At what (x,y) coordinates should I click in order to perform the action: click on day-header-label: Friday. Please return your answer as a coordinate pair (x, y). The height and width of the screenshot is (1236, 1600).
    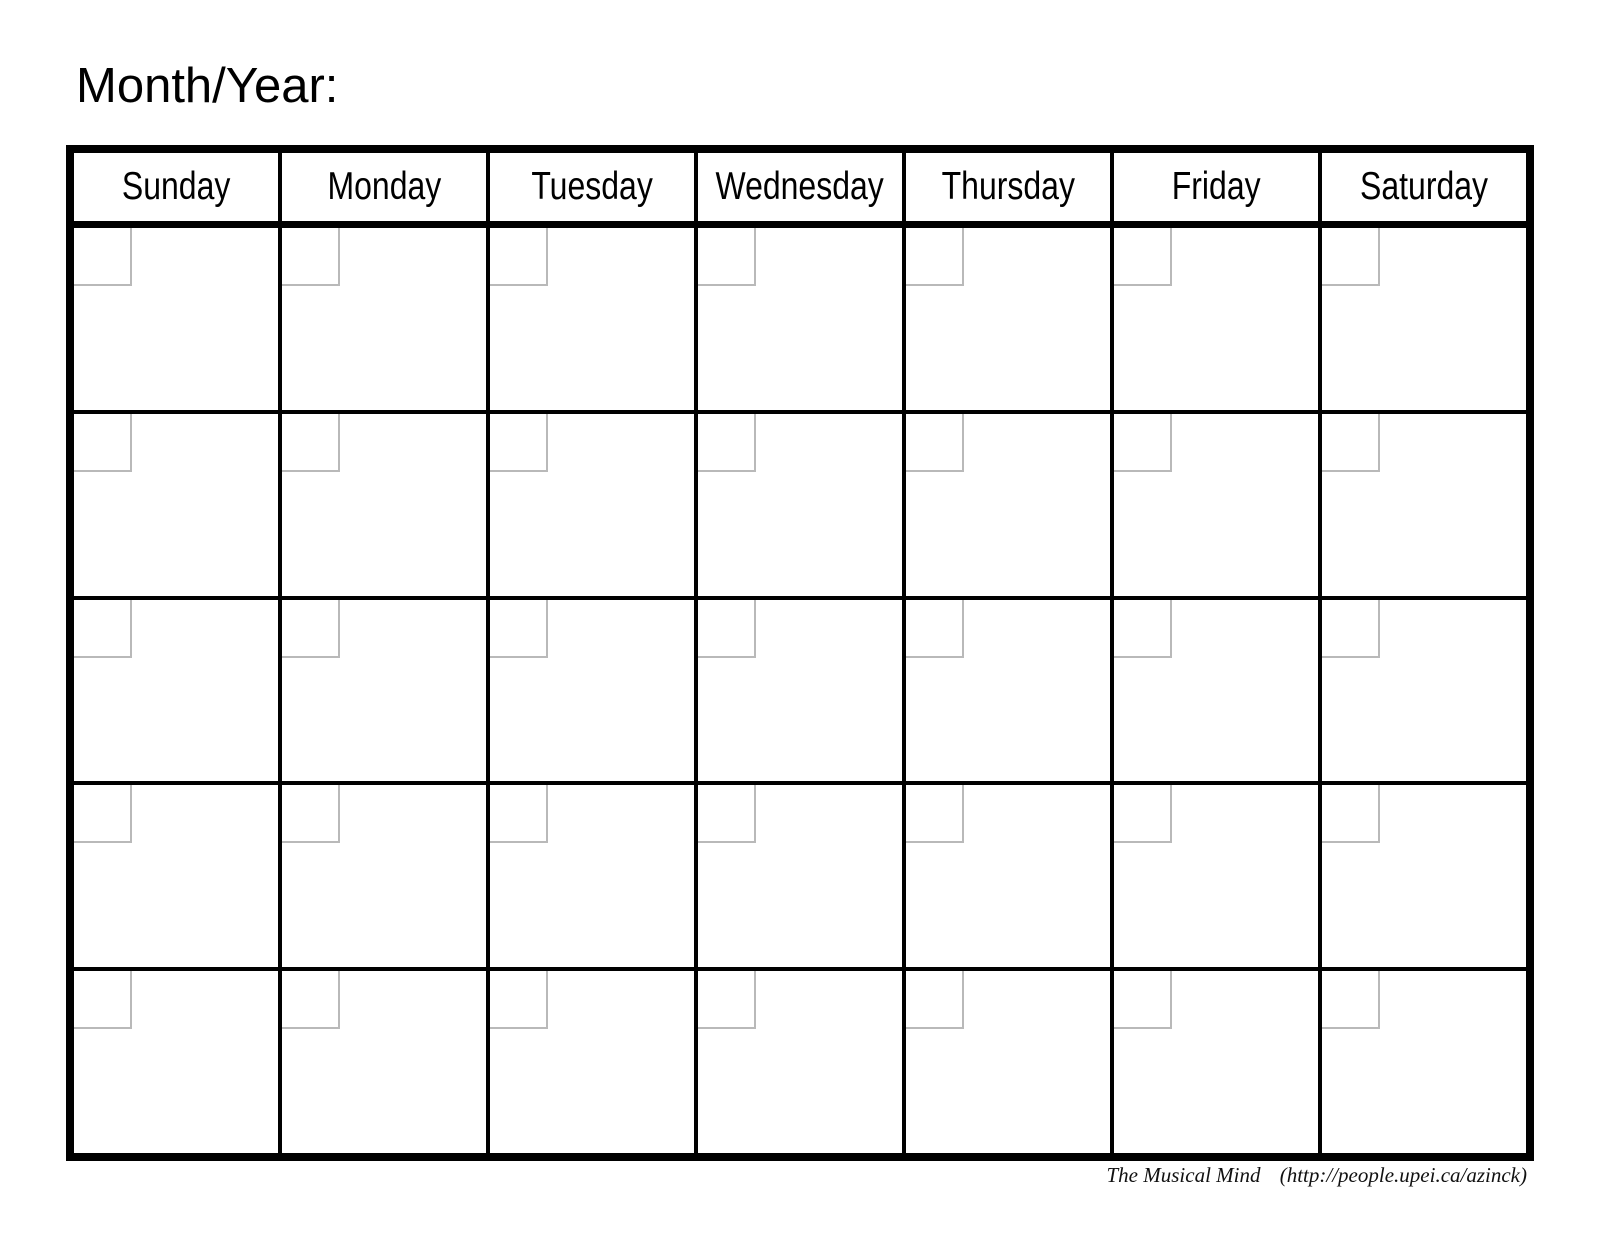
    Looking at the image, I should click on (1216, 186).